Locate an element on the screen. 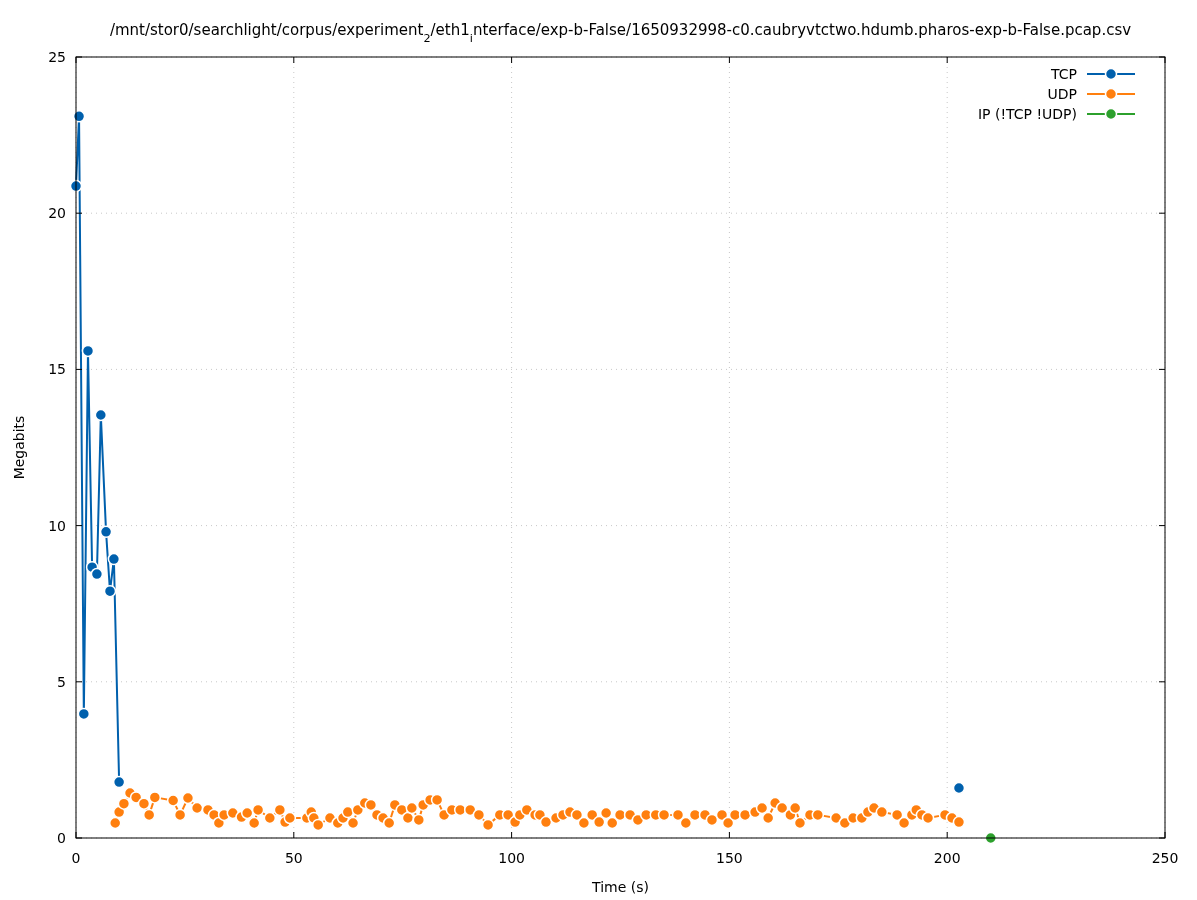 This screenshot has width=1197, height=900. legend-label: TCP is located at coordinates (1063, 74).